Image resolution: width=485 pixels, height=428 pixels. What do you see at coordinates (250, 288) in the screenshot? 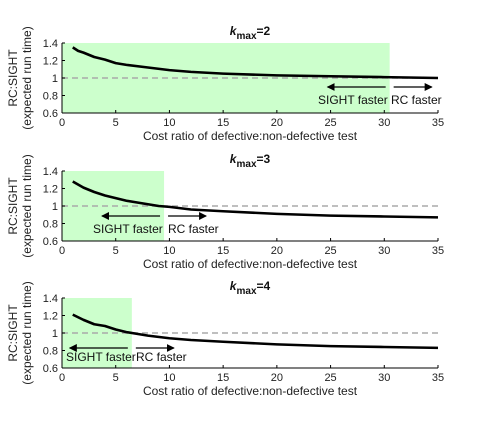
I see `panel-title: kmax=4` at bounding box center [250, 288].